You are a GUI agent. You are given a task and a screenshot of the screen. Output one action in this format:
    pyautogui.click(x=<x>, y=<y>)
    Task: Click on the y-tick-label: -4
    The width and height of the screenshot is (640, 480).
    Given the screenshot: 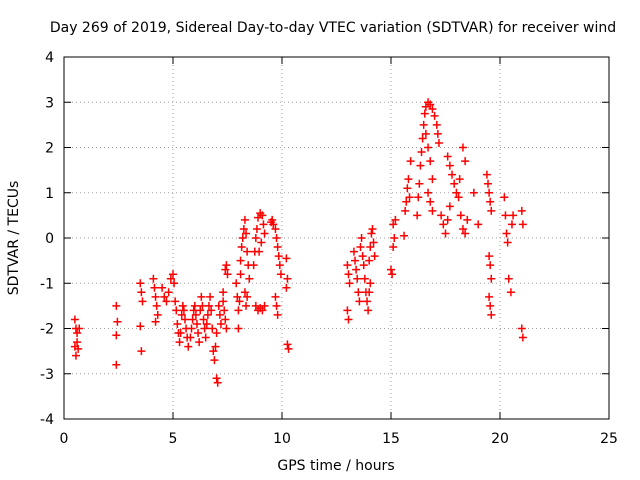 What is the action you would take?
    pyautogui.click(x=47, y=420)
    